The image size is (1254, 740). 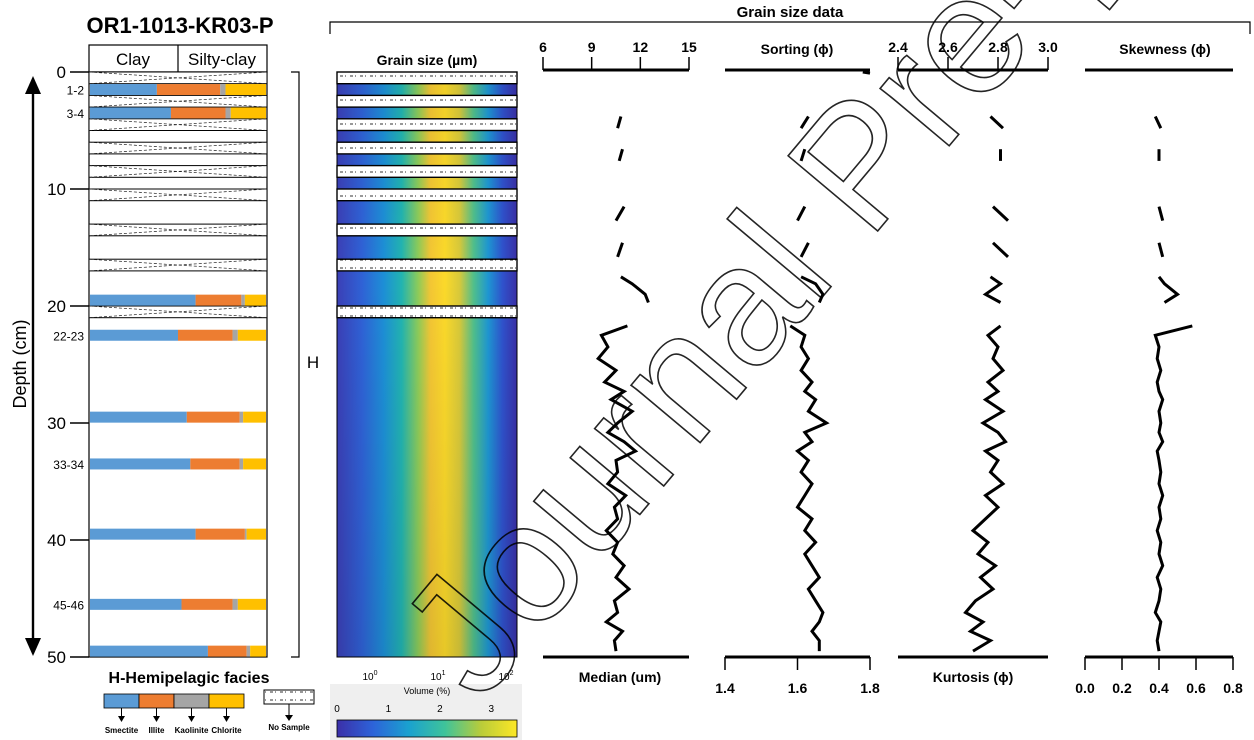 I want to click on heatmap-x-axis: 10⁰ 10¹ 10², so click(x=437, y=676).